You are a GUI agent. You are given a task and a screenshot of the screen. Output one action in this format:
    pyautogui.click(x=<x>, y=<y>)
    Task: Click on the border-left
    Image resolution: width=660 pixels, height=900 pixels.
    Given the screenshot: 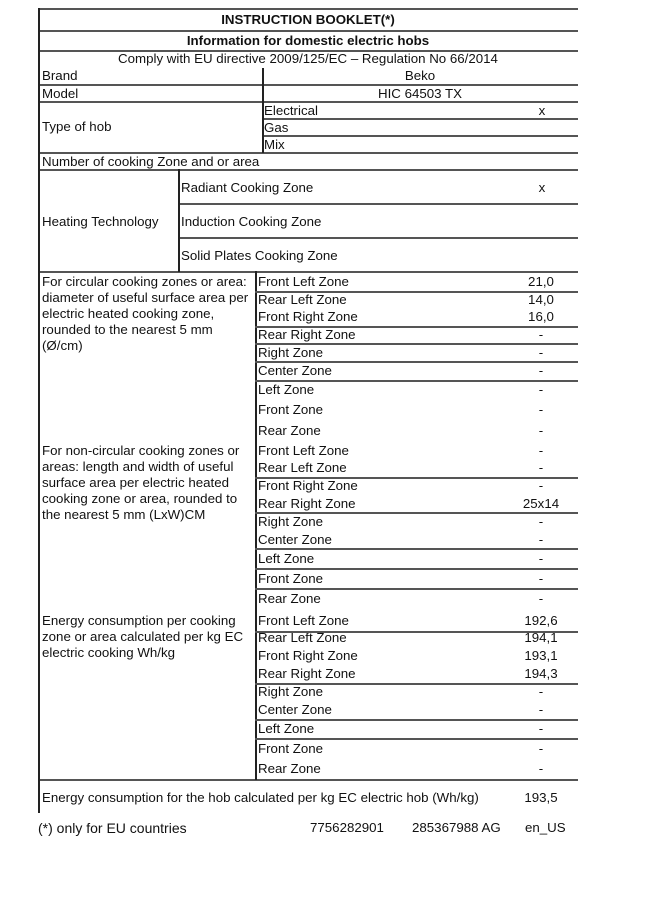 What is the action you would take?
    pyautogui.click(x=39, y=410)
    